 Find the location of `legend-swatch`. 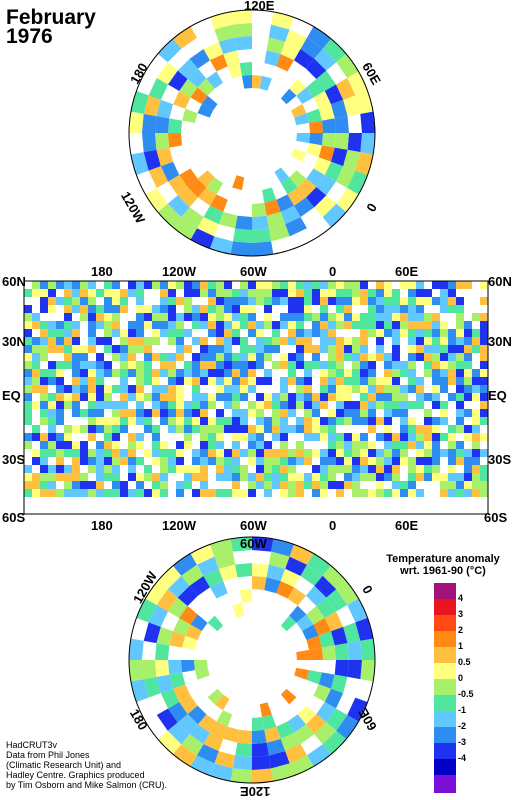

legend-swatch is located at coordinates (445, 784).